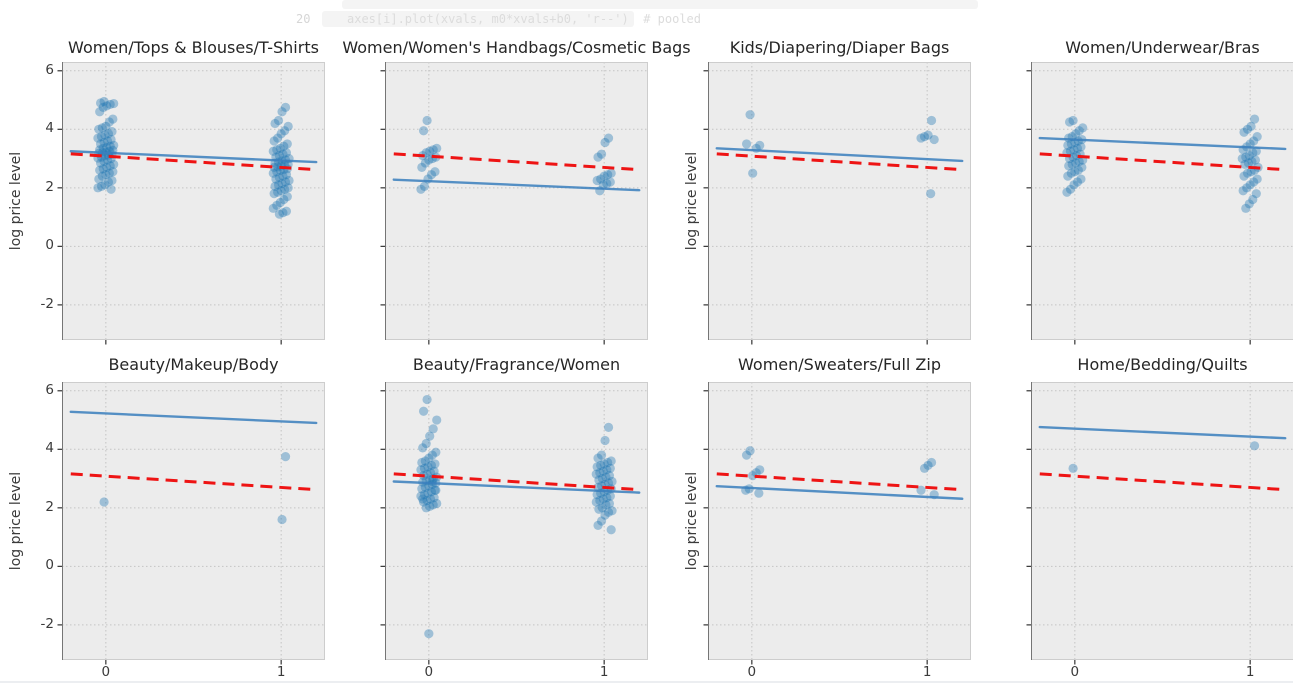  What do you see at coordinates (516, 47) in the screenshot?
I see `subplot-title: Women/Women's Handbags/Cosmetic Bags` at bounding box center [516, 47].